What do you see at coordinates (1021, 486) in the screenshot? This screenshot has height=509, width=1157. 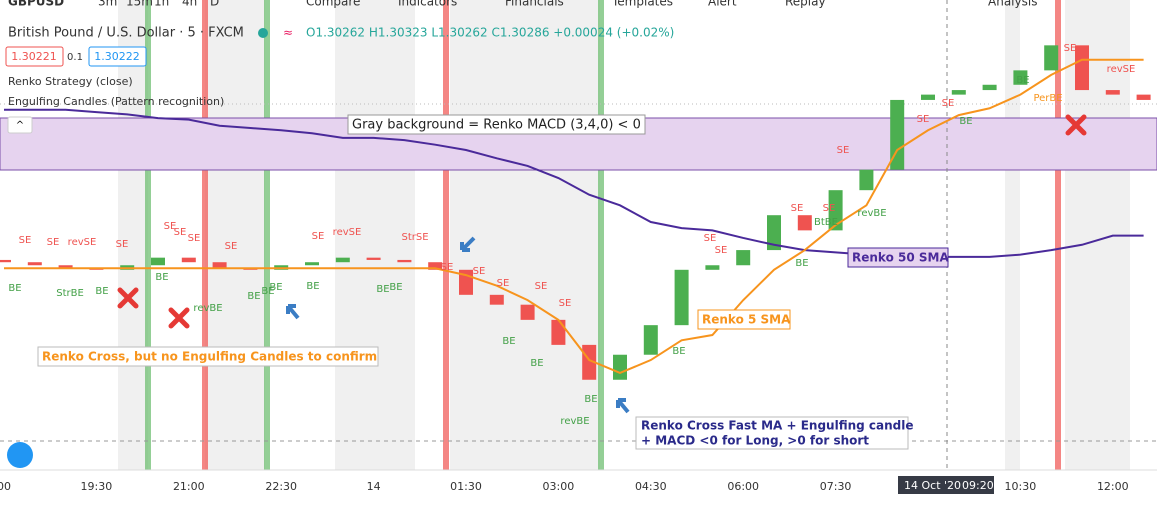 I see `x-tick-label: 10:30` at bounding box center [1021, 486].